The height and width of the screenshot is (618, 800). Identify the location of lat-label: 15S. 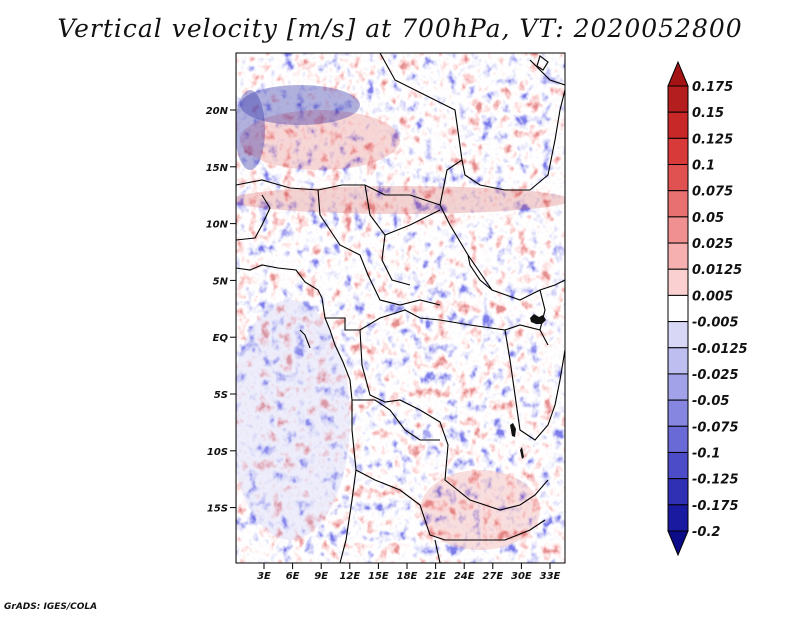
(217, 509).